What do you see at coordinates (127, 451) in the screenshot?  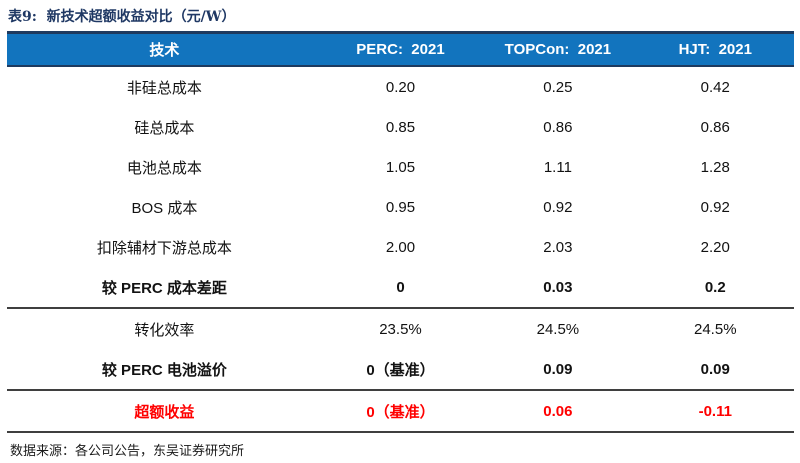 I see `data-source-note: 数据来源：各公司公告，东吴证券研究所` at bounding box center [127, 451].